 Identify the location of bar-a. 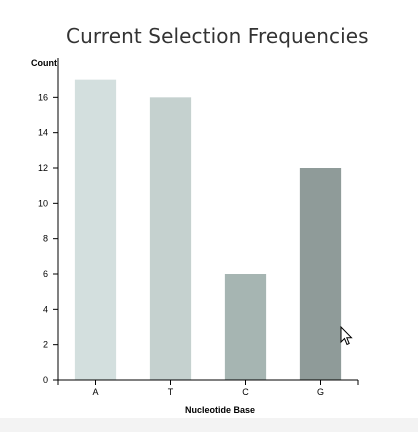
(95, 230).